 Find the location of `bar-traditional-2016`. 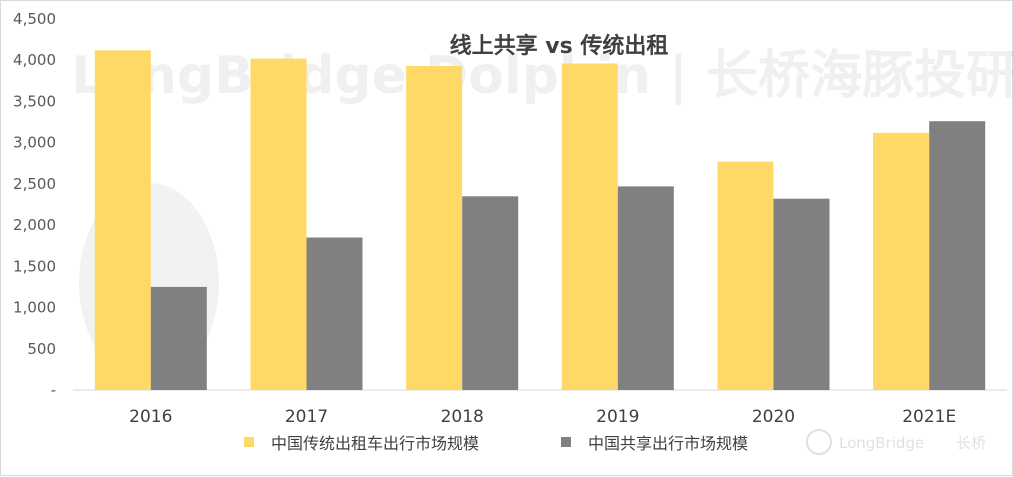

bar-traditional-2016 is located at coordinates (122, 220).